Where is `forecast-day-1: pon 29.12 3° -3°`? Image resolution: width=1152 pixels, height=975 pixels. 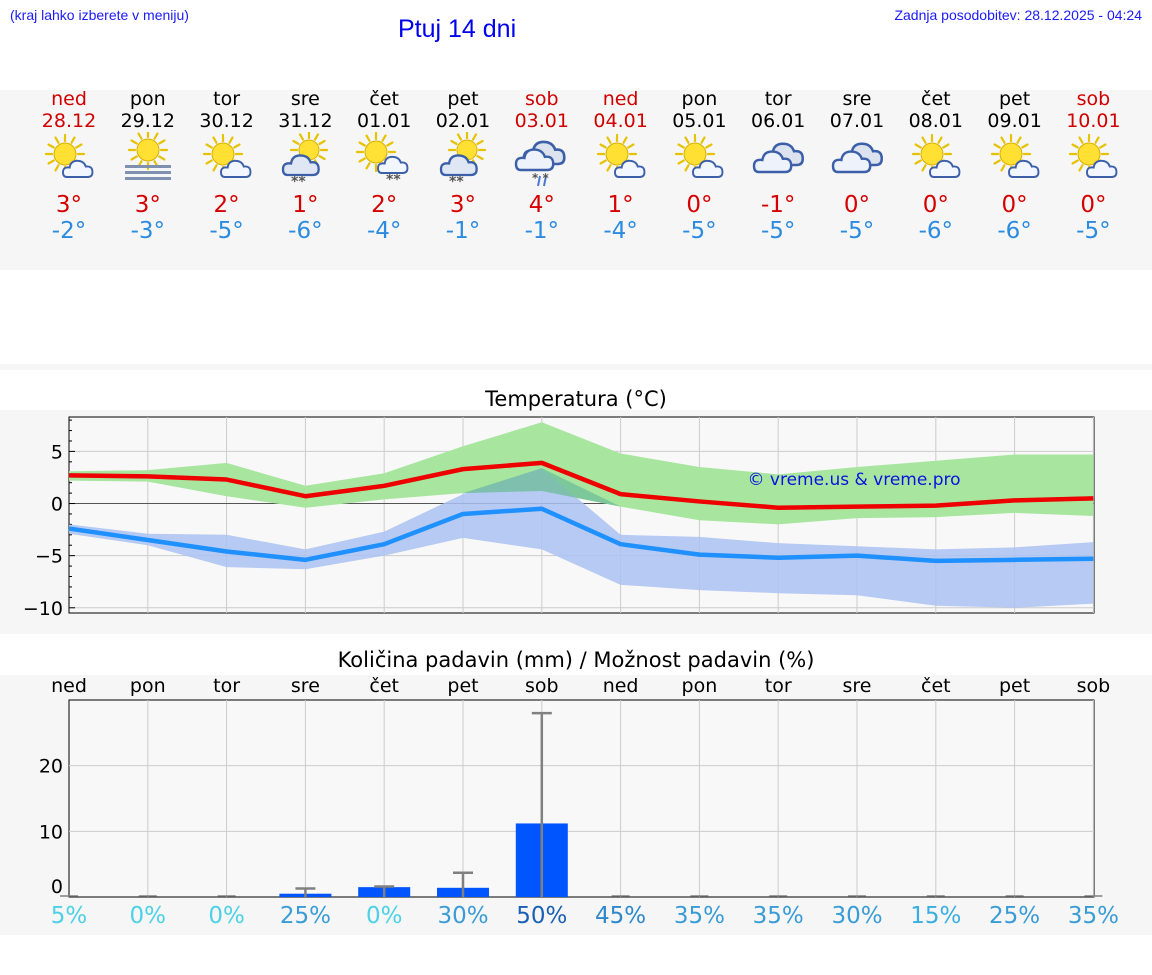 forecast-day-1: pon 29.12 3° -3° is located at coordinates (148, 166).